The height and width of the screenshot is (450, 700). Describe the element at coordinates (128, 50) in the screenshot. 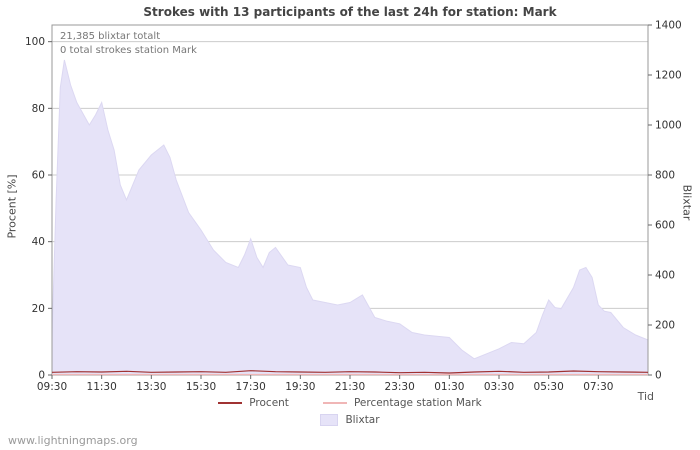

I see `annotation-station-strokes: 0 total strokes station Mark` at that location.